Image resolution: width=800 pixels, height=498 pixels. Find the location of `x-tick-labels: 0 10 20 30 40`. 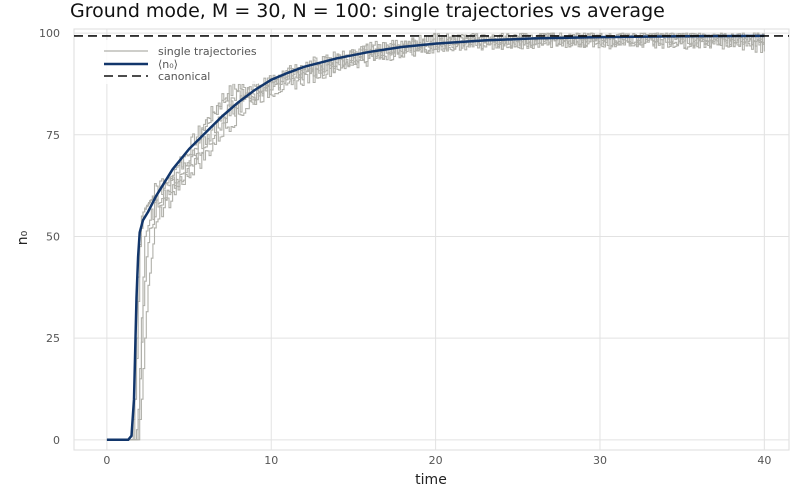

x-tick-labels: 0 10 20 30 40 is located at coordinates (437, 460).